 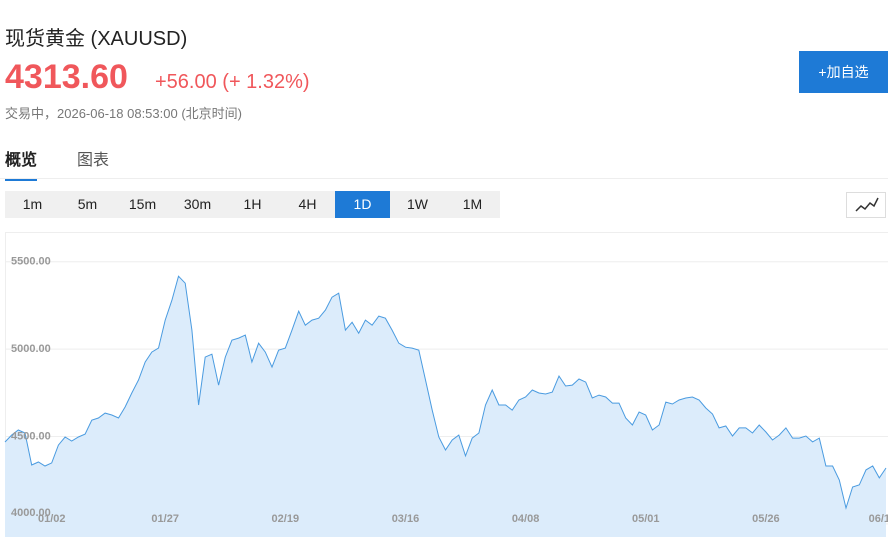 What do you see at coordinates (142, 204) in the screenshot?
I see `timeframe-button: 15m` at bounding box center [142, 204].